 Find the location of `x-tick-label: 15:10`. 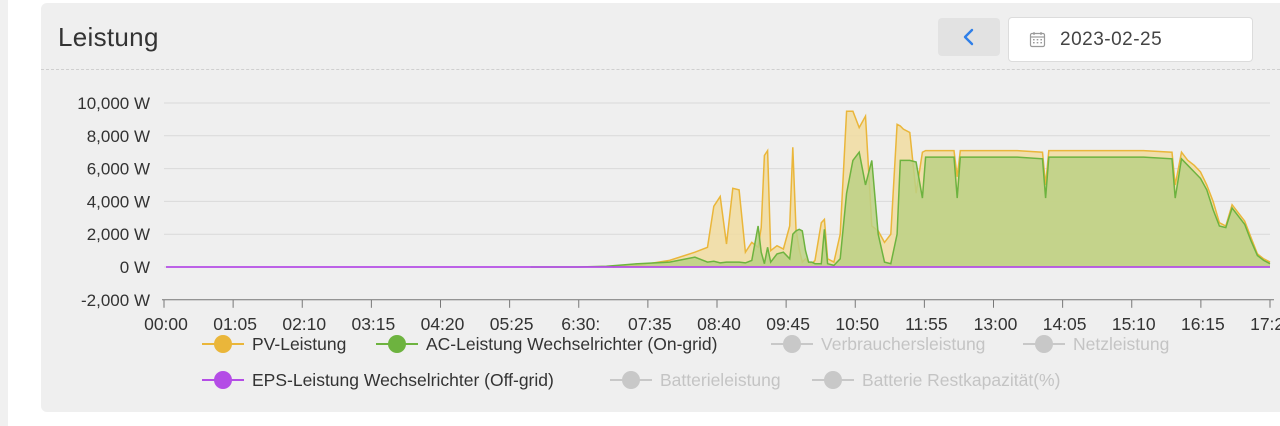

x-tick-label: 15:10 is located at coordinates (1134, 324).